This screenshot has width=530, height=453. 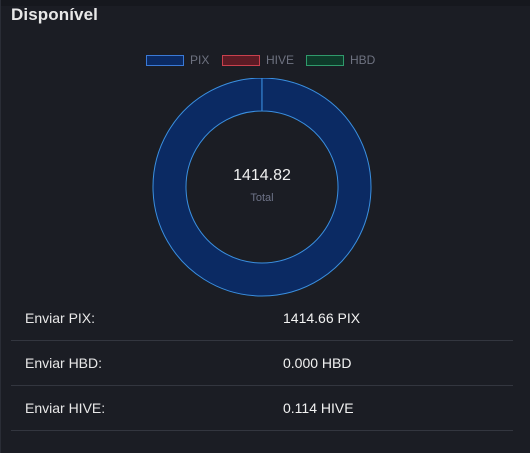 I want to click on row-label-send-pix: Enviar PIX:, so click(x=60, y=318).